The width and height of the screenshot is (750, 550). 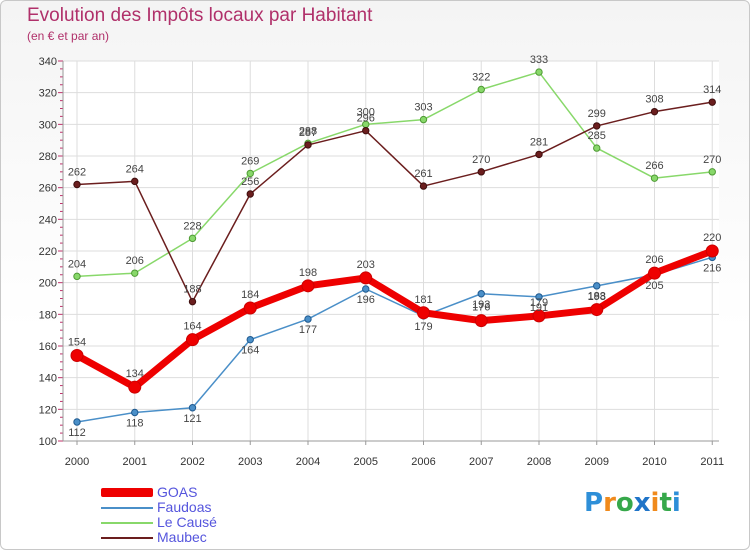 What do you see at coordinates (481, 160) in the screenshot?
I see `data-label-maubec: 270` at bounding box center [481, 160].